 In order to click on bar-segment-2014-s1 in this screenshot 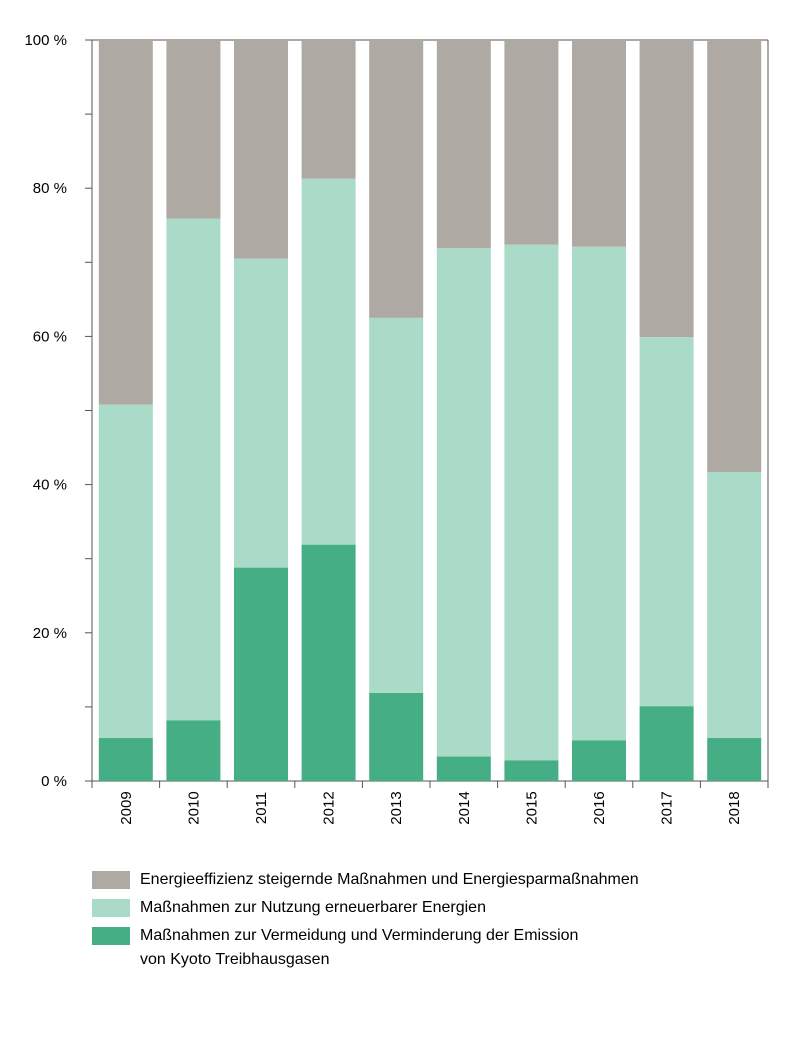, I will do `click(463, 502)`.